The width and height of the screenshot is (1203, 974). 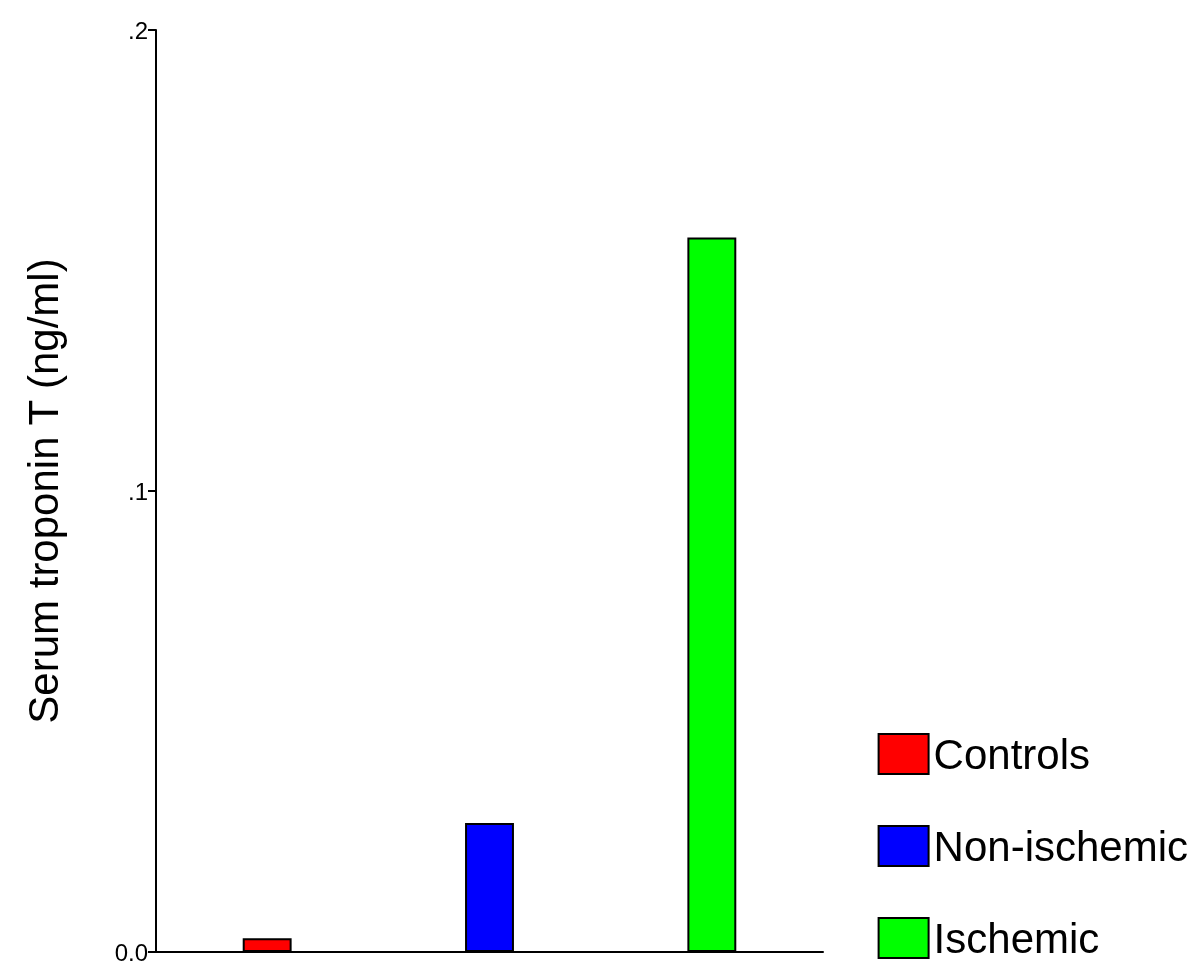 What do you see at coordinates (1012, 754) in the screenshot?
I see `legend-label: Controls` at bounding box center [1012, 754].